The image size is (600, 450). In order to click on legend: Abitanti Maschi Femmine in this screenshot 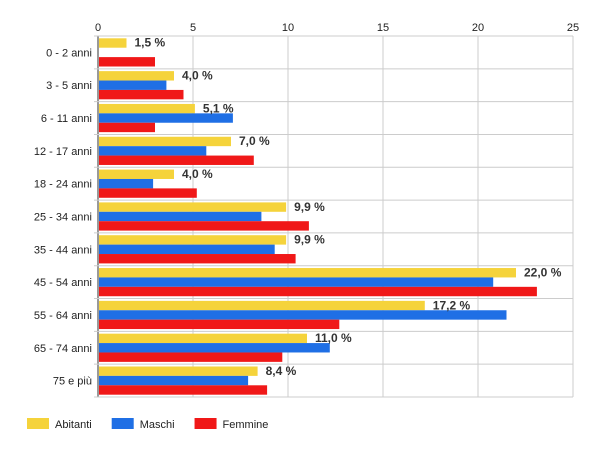, I will do `click(147, 424)`.